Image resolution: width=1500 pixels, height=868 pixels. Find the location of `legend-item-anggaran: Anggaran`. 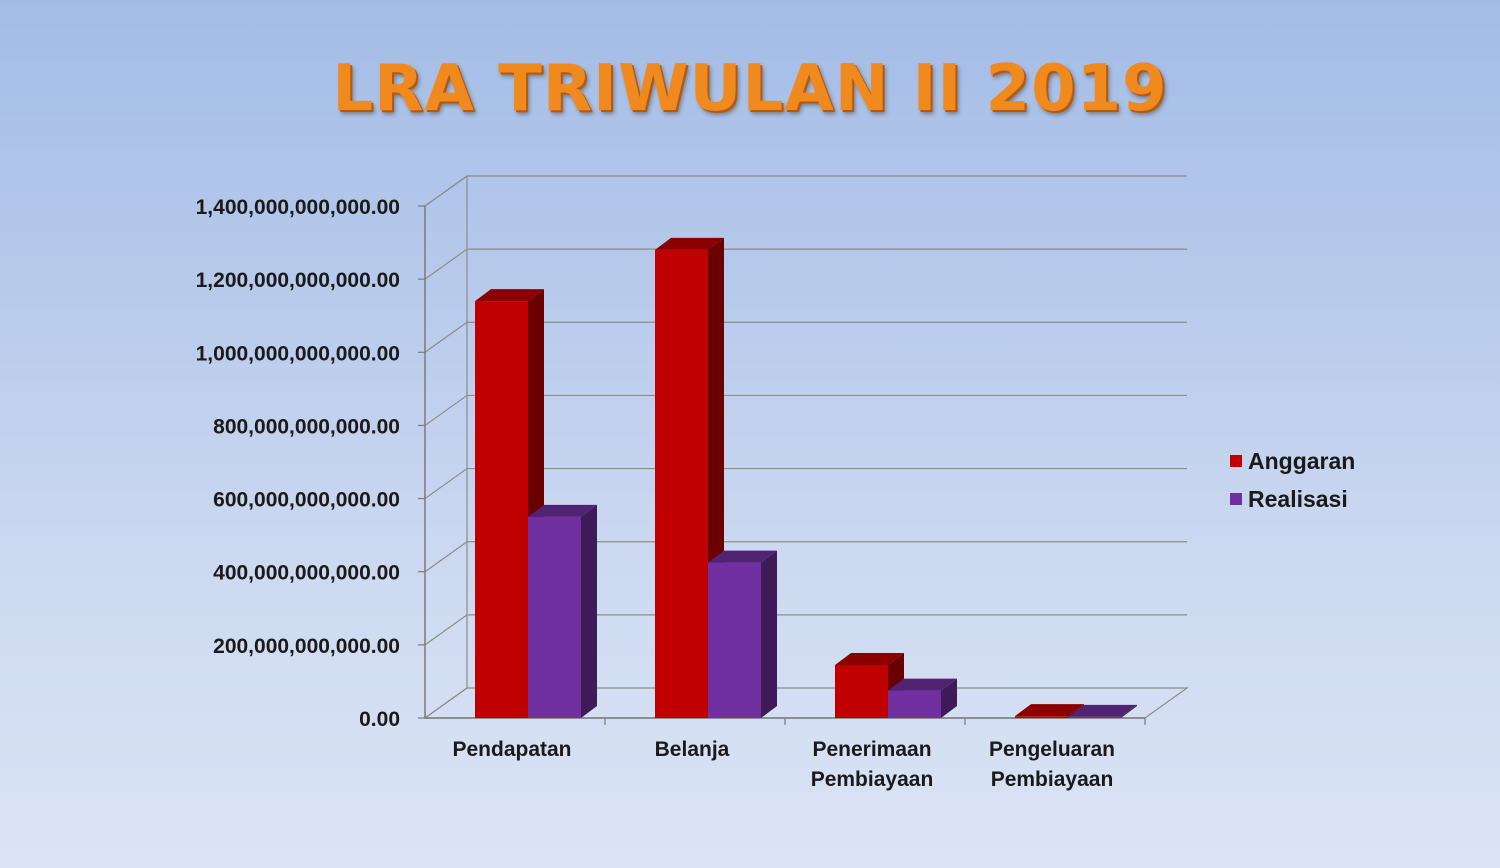

legend-item-anggaran: Anggaran is located at coordinates (1292, 461).